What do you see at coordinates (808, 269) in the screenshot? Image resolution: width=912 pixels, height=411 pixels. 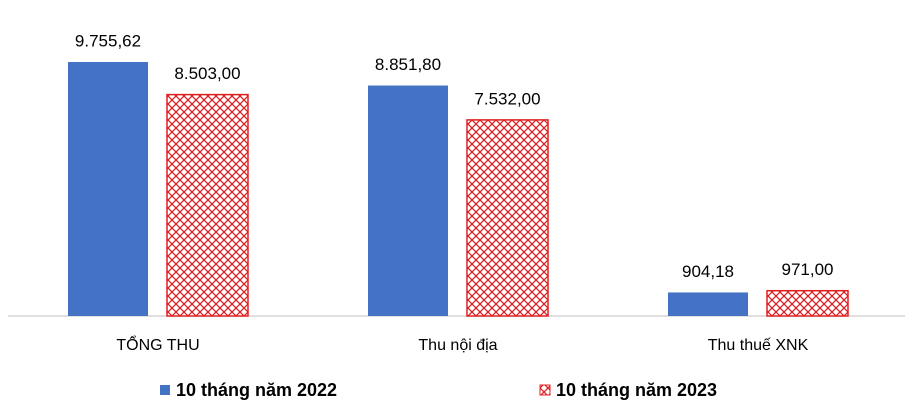 I see `data-label: 971,00` at bounding box center [808, 269].